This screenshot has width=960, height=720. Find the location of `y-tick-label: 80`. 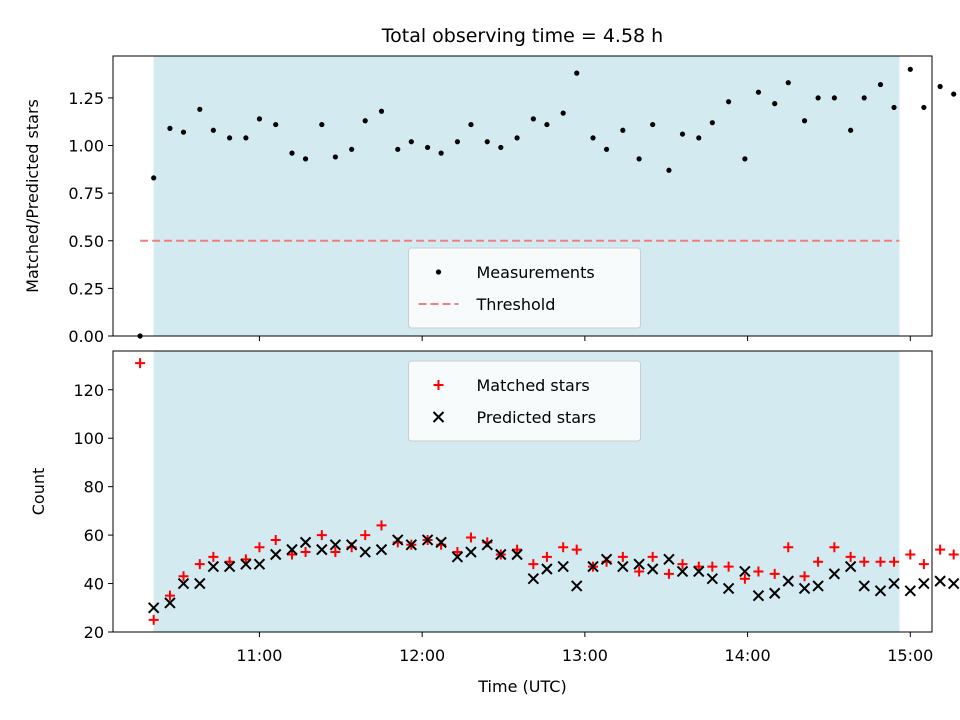

y-tick-label: 80 is located at coordinates (94, 487).